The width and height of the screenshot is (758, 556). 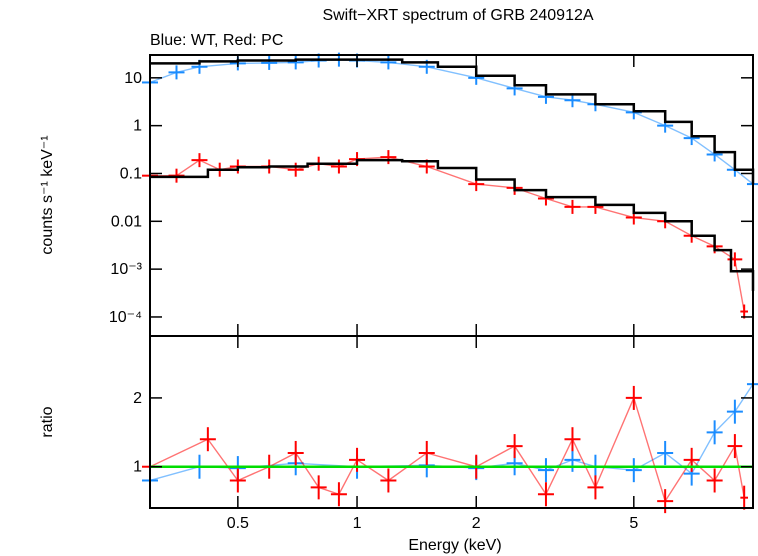 I want to click on chart-subtitle: Blue: WT, Red: PC, so click(x=216, y=40).